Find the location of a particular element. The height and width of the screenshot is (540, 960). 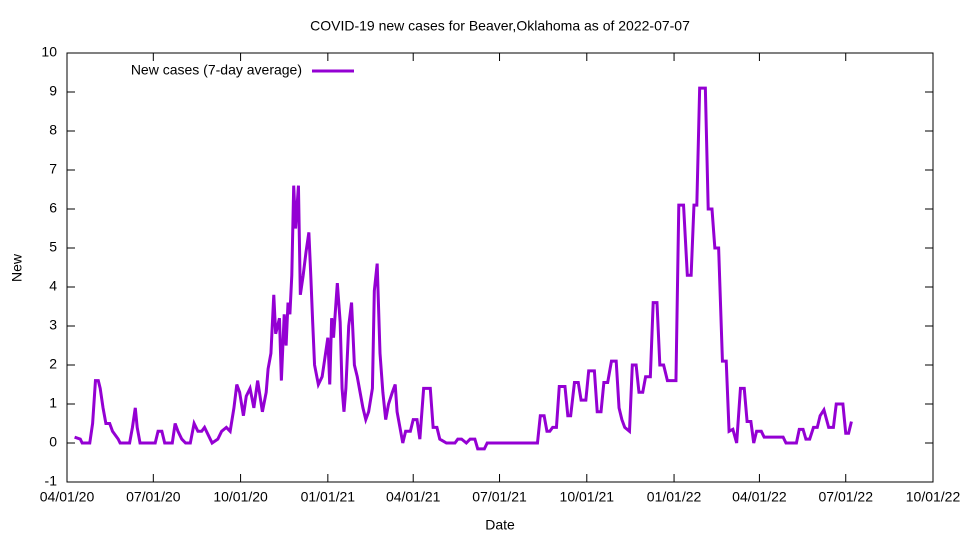

y-tick-label: 10 is located at coordinates (49, 52).